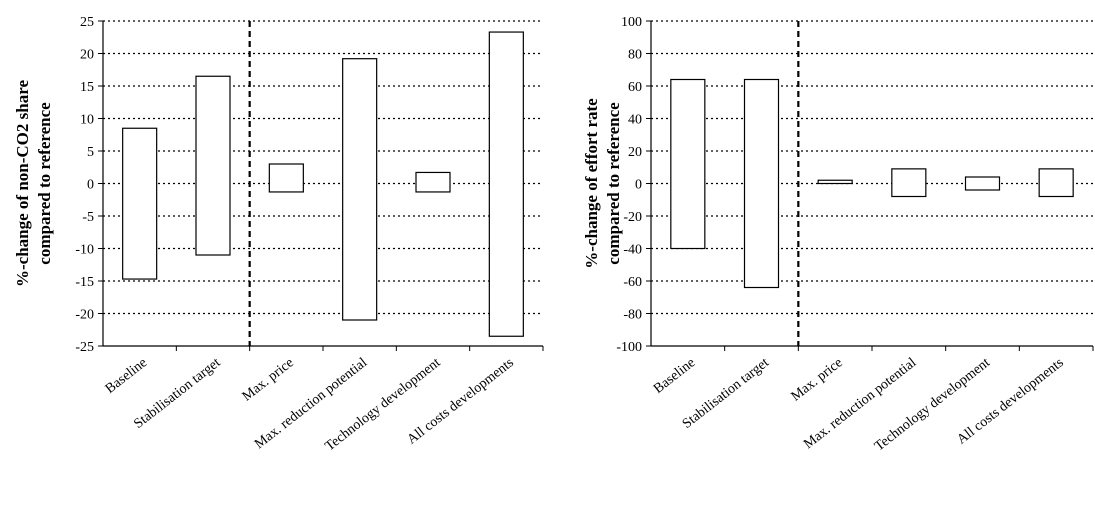  What do you see at coordinates (591, 183) in the screenshot?
I see `y-axis-title: %-change of effort rate` at bounding box center [591, 183].